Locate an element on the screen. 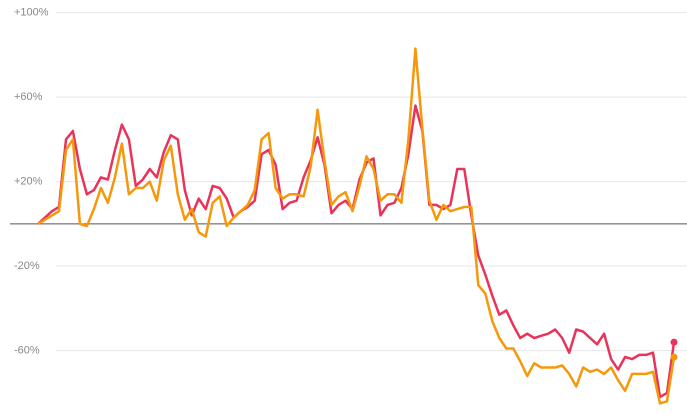 Image resolution: width=687 pixels, height=414 pixels. y-tick-label: +100% is located at coordinates (31, 13).